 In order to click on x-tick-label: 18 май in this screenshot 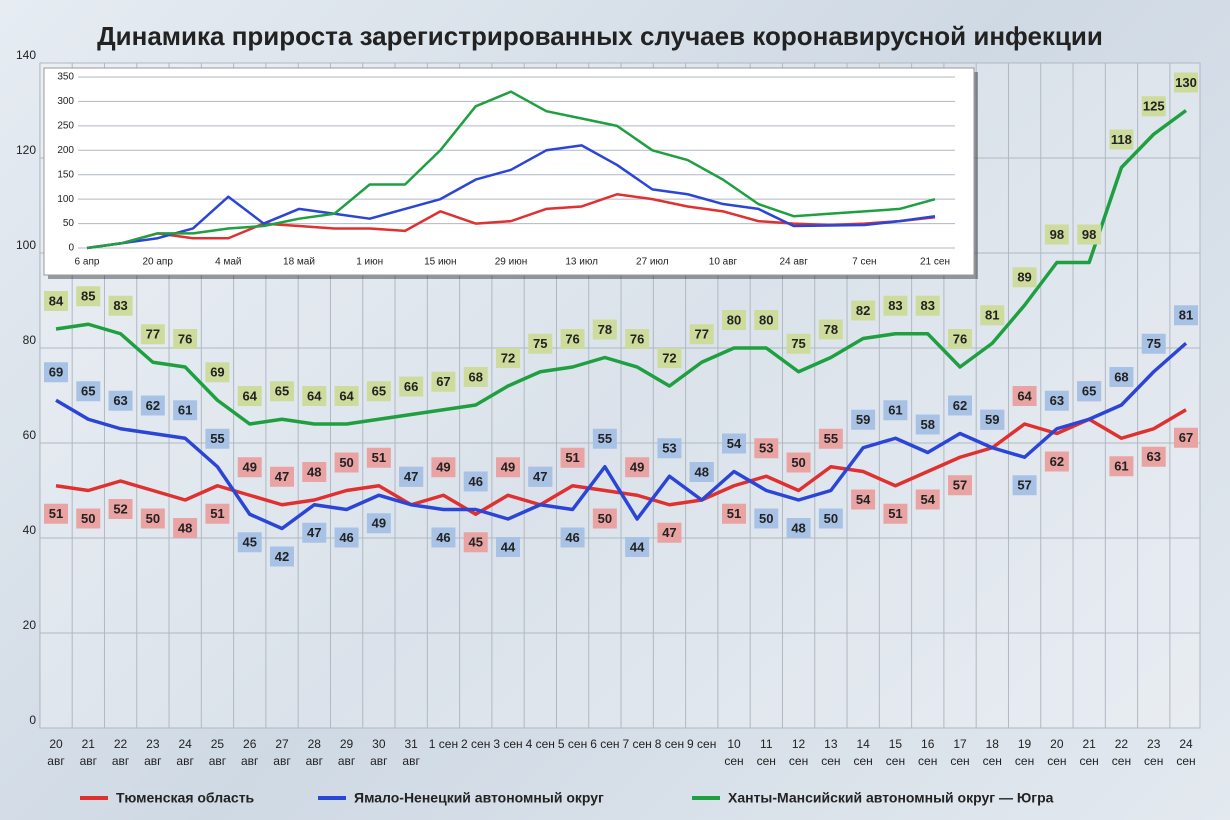, I will do `click(299, 262)`.